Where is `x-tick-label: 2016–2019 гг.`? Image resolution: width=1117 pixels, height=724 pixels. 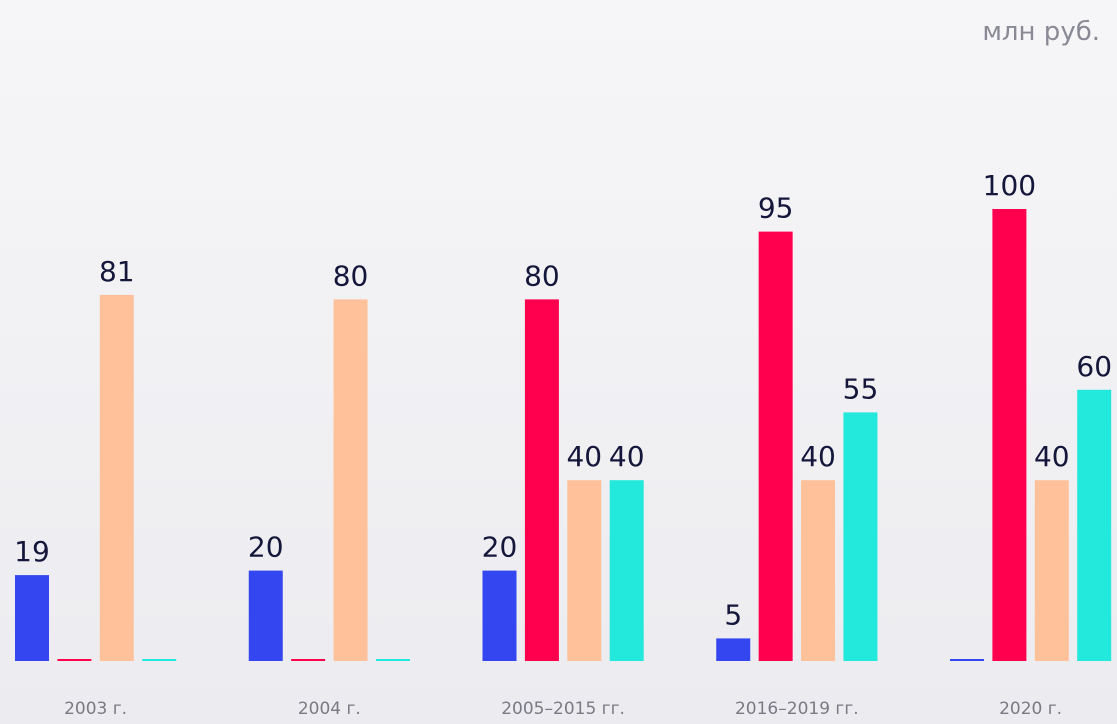
x-tick-label: 2016–2019 гг. is located at coordinates (797, 709).